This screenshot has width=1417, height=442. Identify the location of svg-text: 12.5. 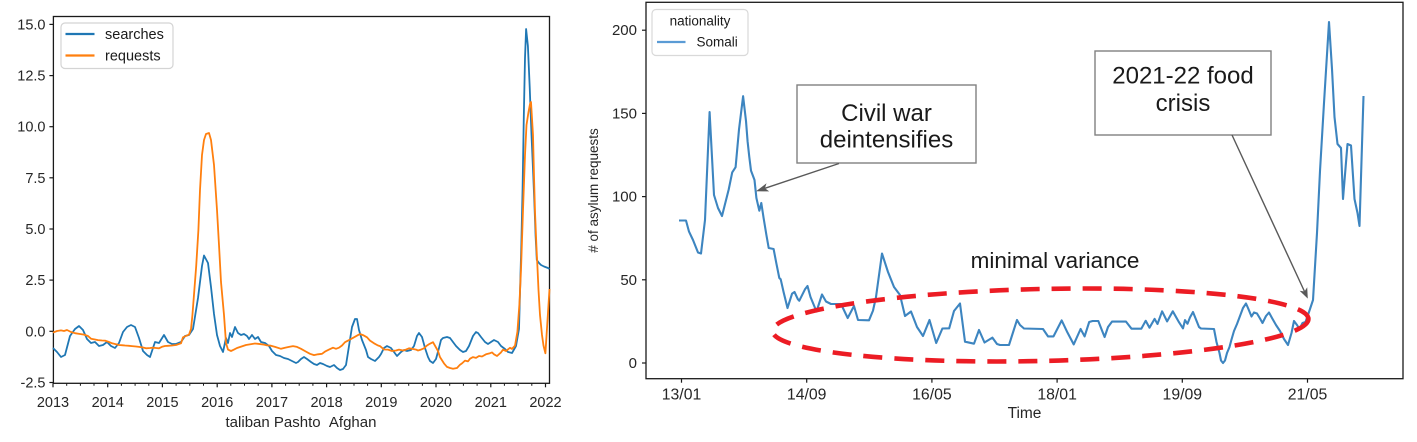
(31, 77).